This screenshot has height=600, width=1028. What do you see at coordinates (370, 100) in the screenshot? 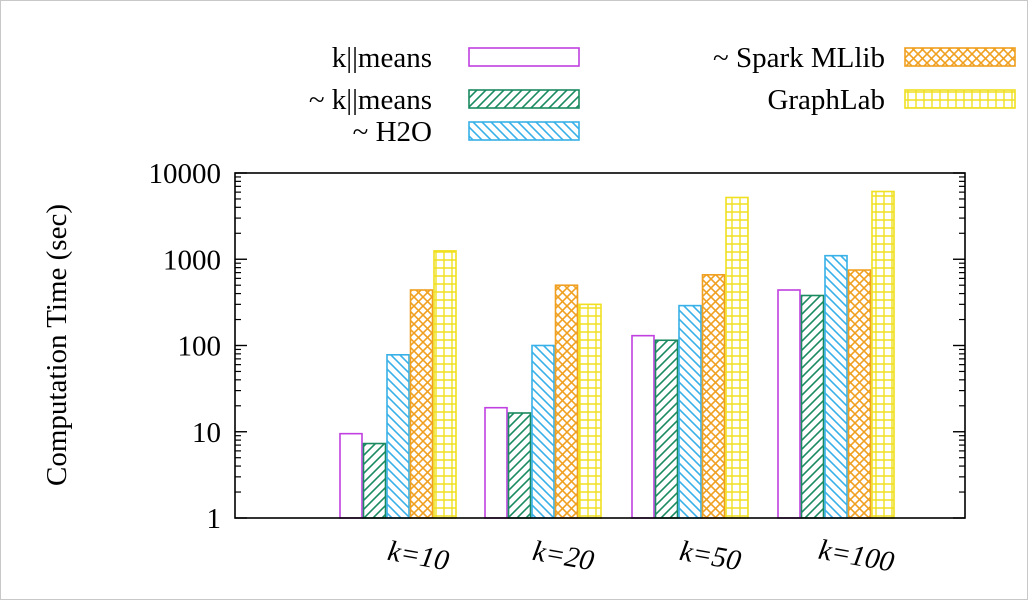
I see `legend-label: ~ k||means` at bounding box center [370, 100].